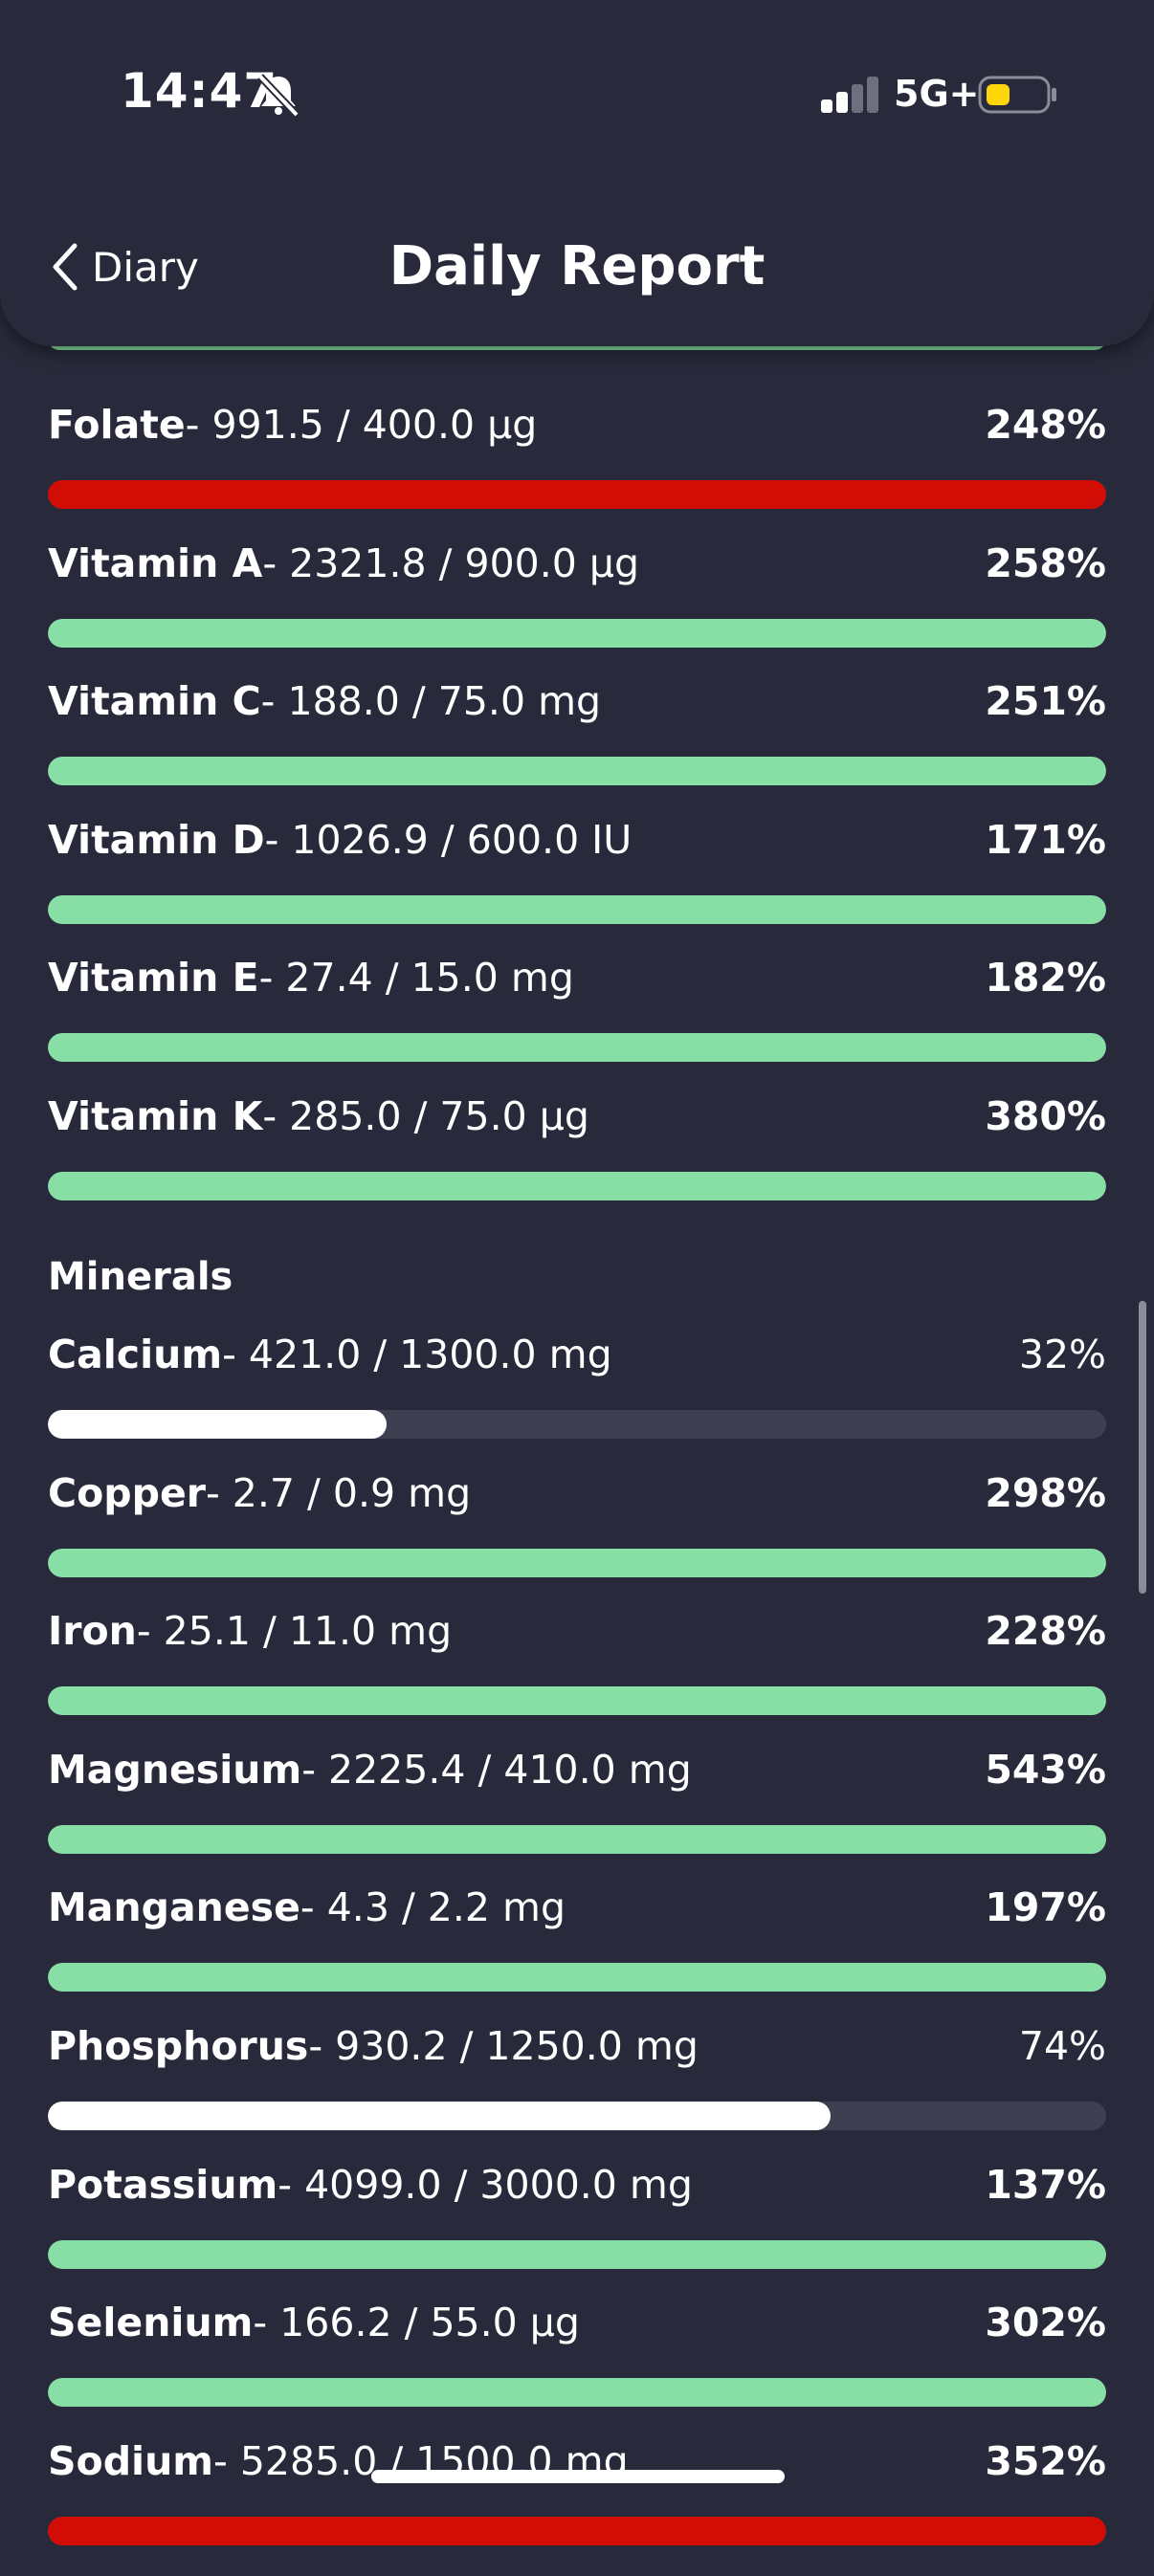 The image size is (1154, 2576). What do you see at coordinates (578, 2476) in the screenshot?
I see `home-indicator` at bounding box center [578, 2476].